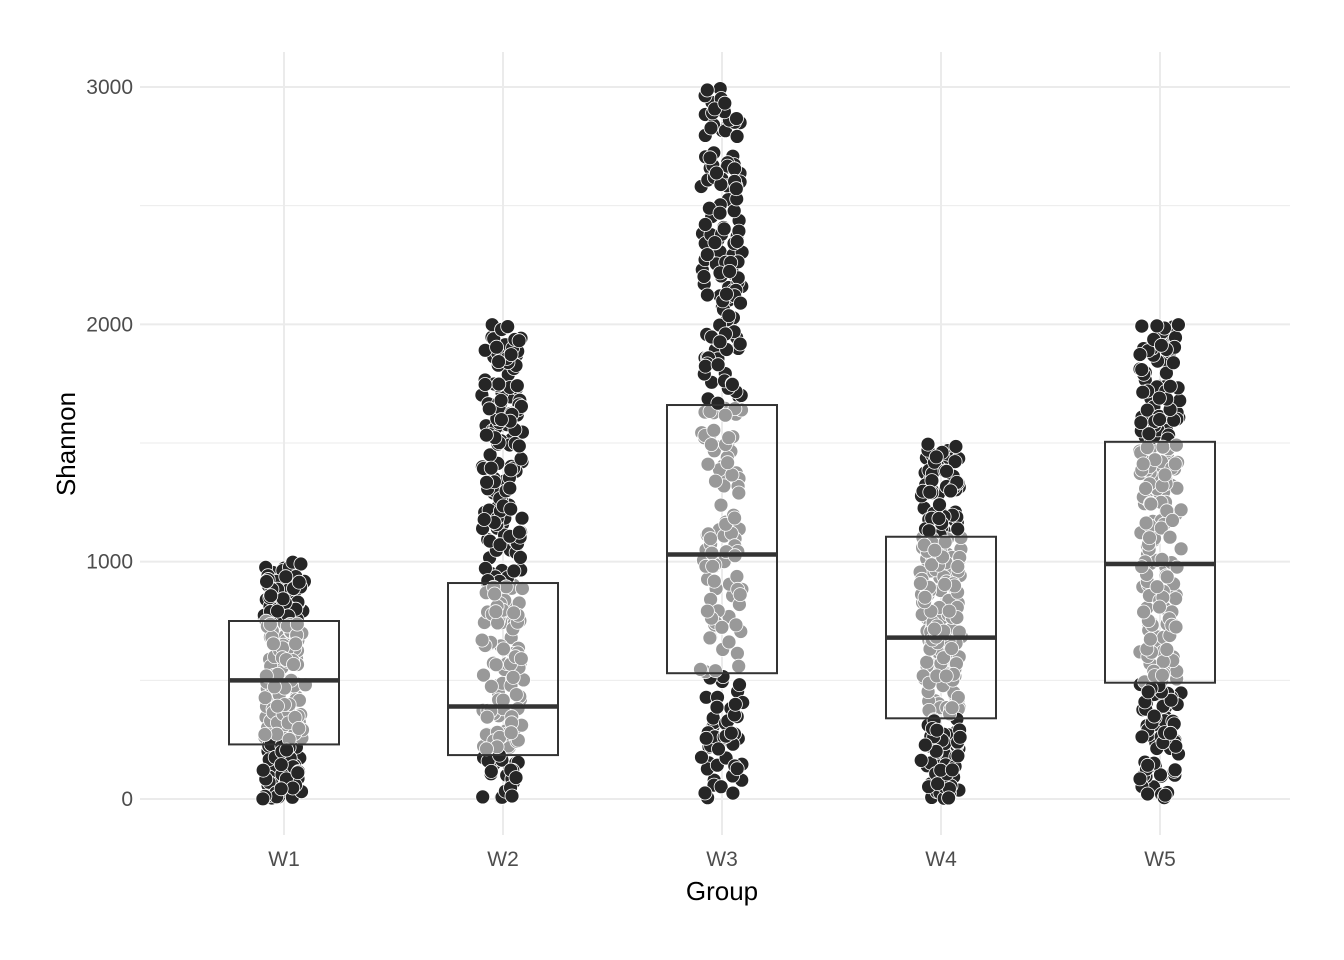 The width and height of the screenshot is (1344, 960). What do you see at coordinates (127, 799) in the screenshot?
I see `y-tick-label: 0` at bounding box center [127, 799].